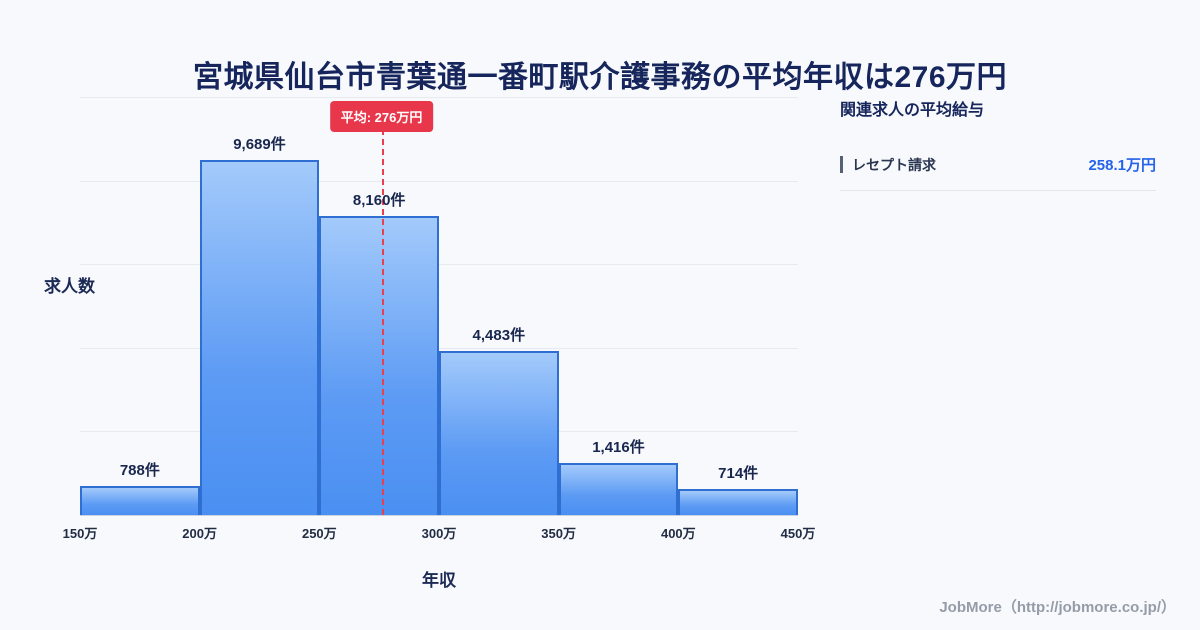 Image resolution: width=1200 pixels, height=630 pixels. Describe the element at coordinates (998, 164) in the screenshot. I see `related-job-row: レセプト請求 258.1万円` at that location.